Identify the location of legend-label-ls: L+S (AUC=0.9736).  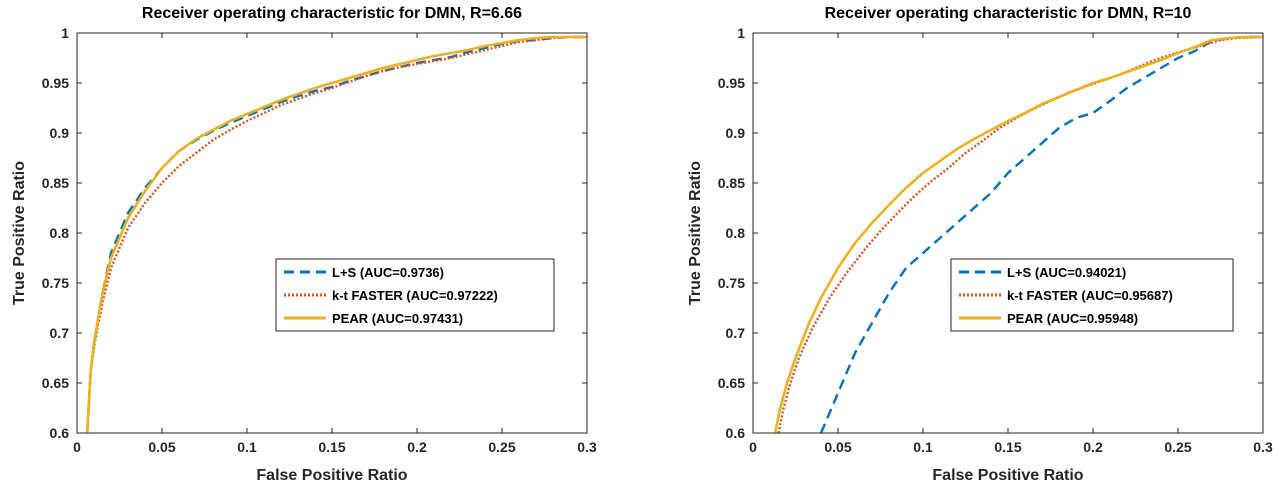
(388, 272).